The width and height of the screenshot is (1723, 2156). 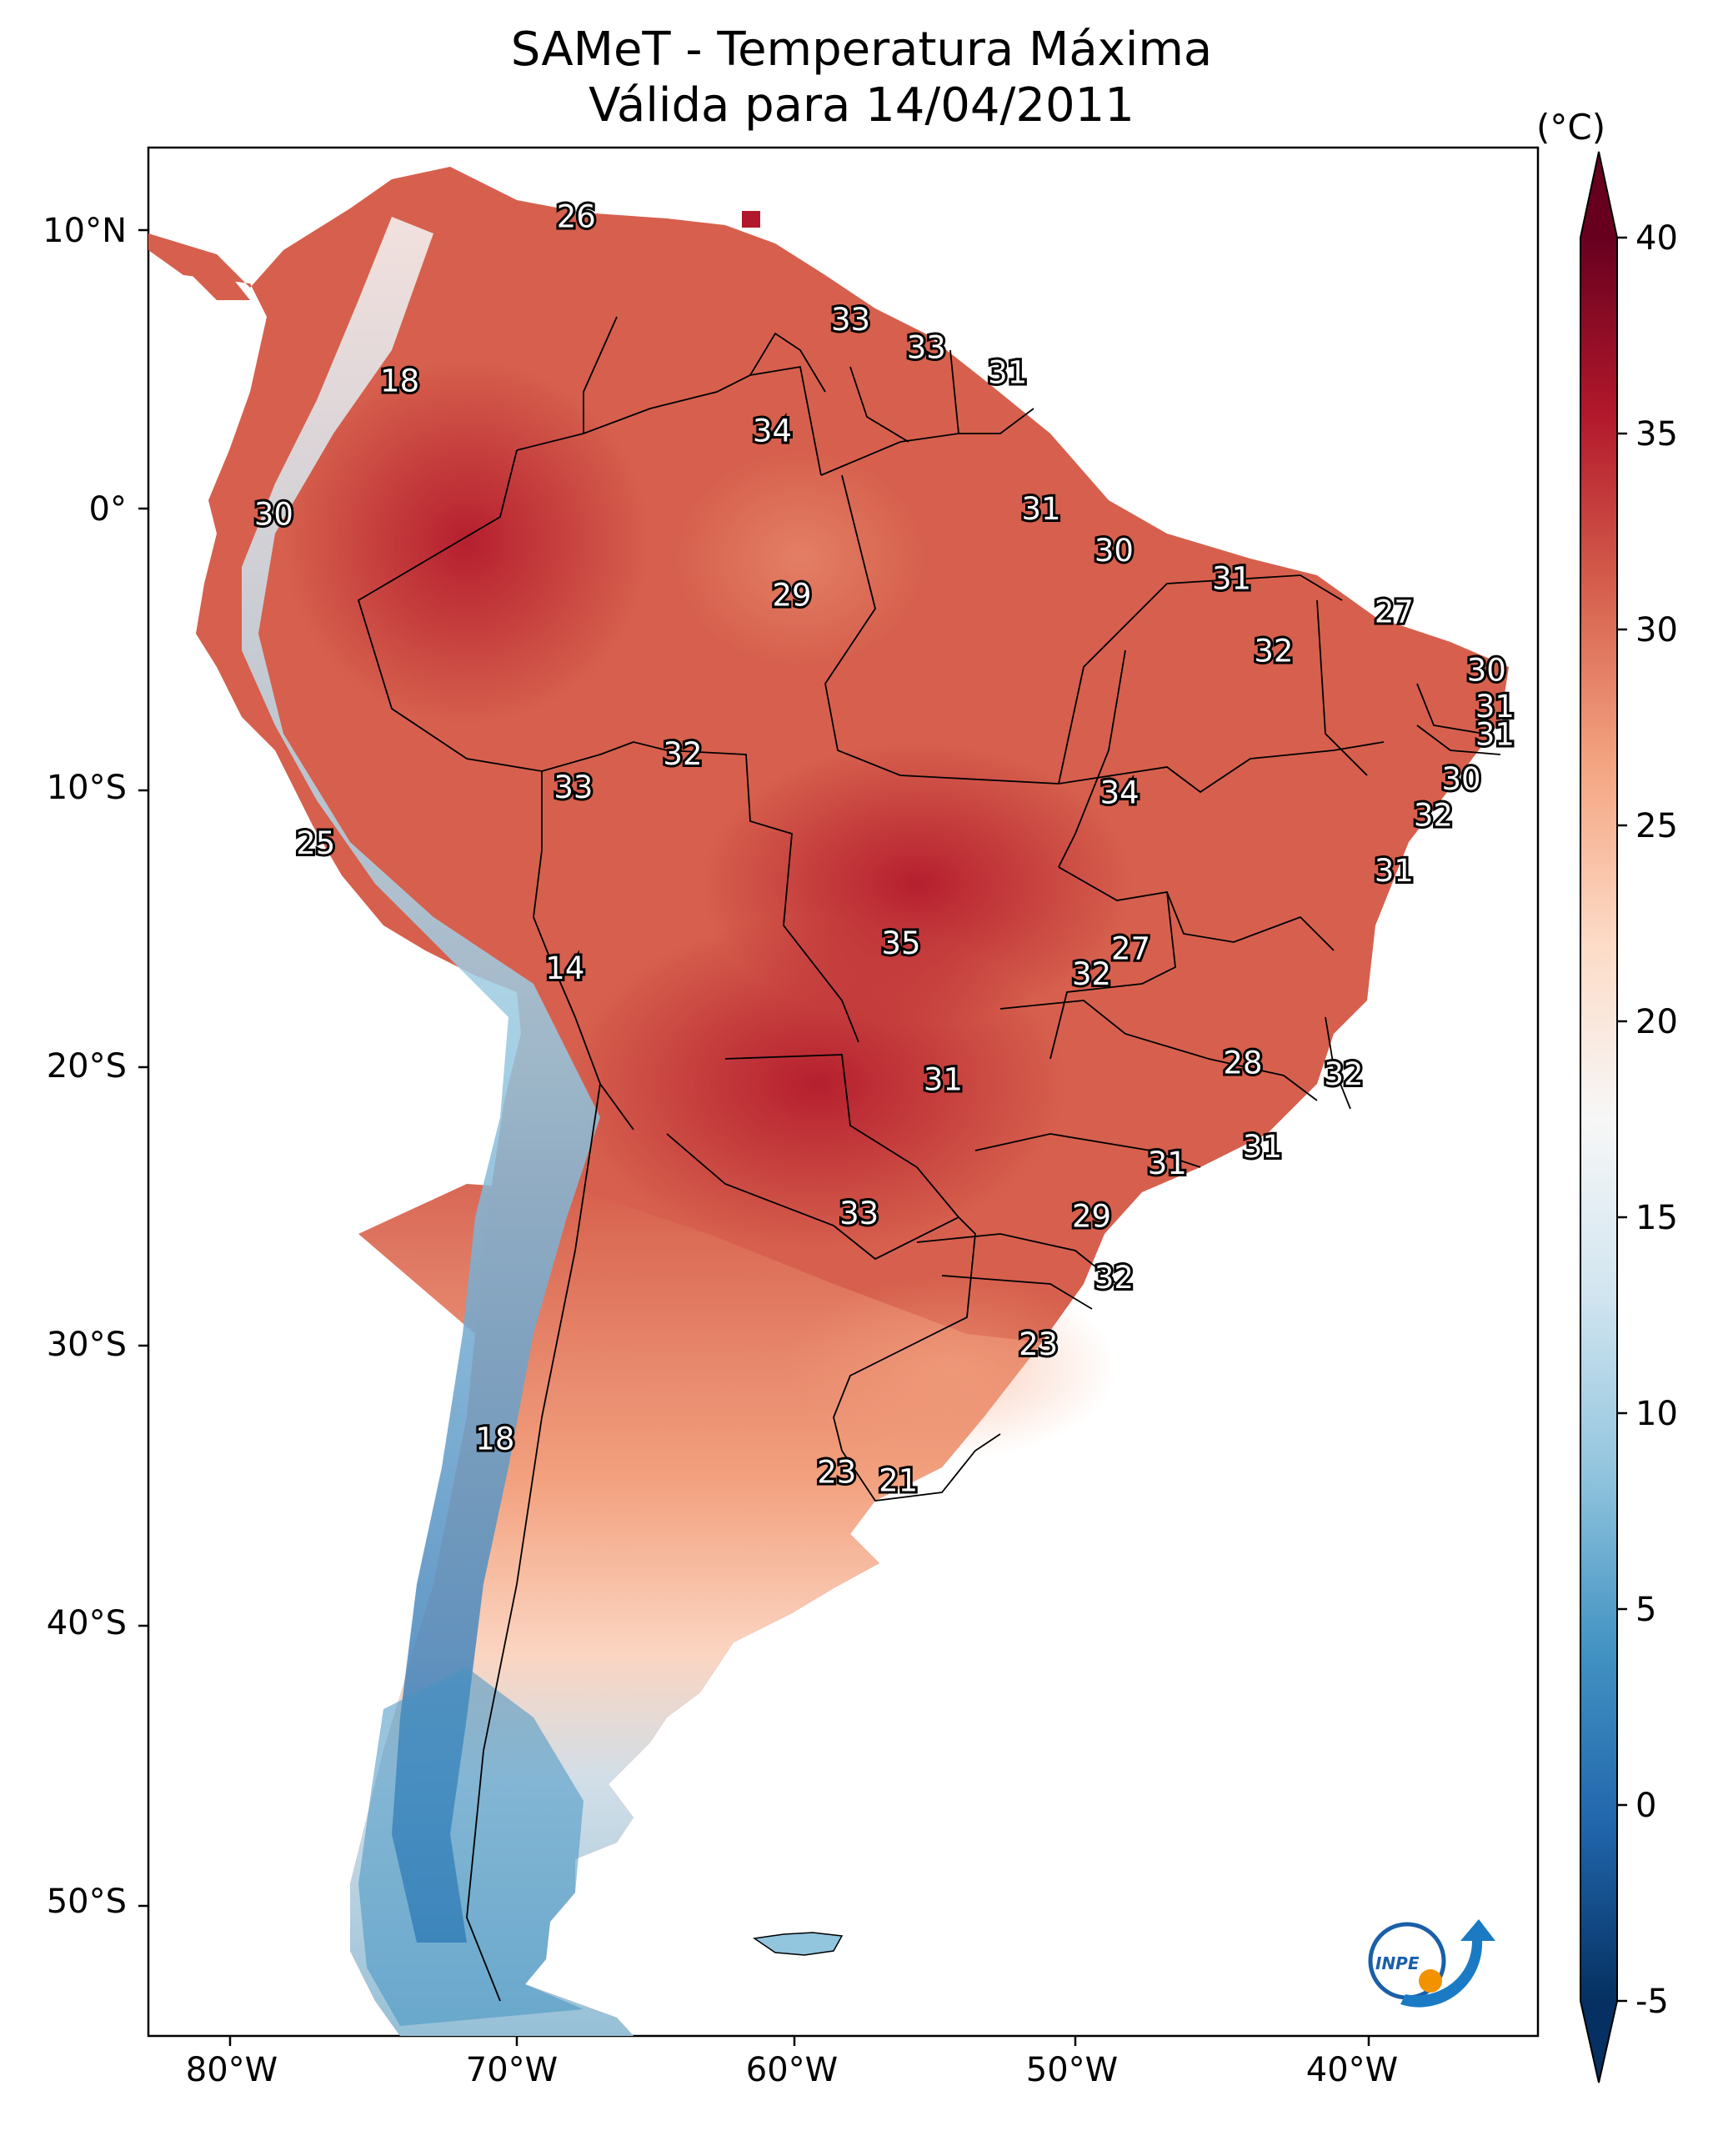 I want to click on map-subtitle: Válida para 14/04/2011, so click(x=861, y=105).